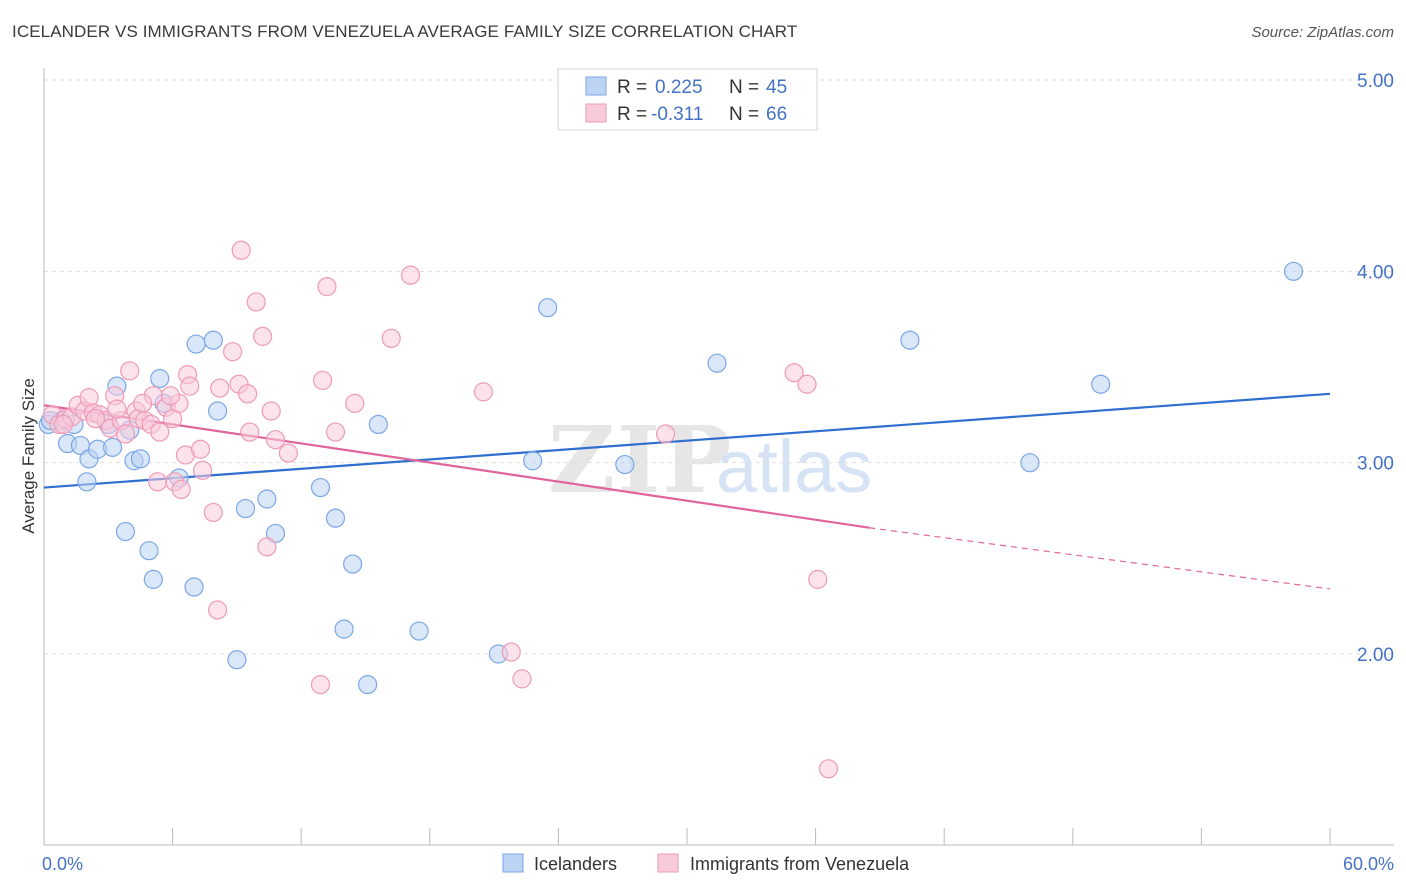 This screenshot has width=1406, height=892. I want to click on trend-line-icelanders, so click(687, 440).